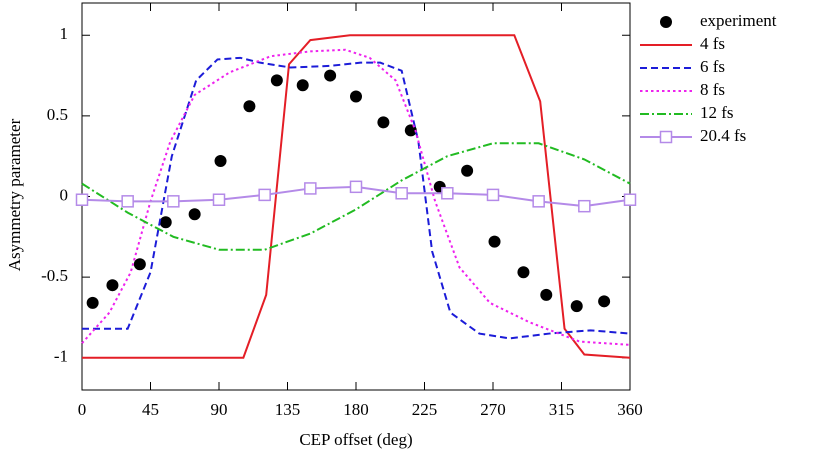 Image resolution: width=830 pixels, height=461 pixels. Describe the element at coordinates (630, 409) in the screenshot. I see `x-tick-label: 360` at that location.